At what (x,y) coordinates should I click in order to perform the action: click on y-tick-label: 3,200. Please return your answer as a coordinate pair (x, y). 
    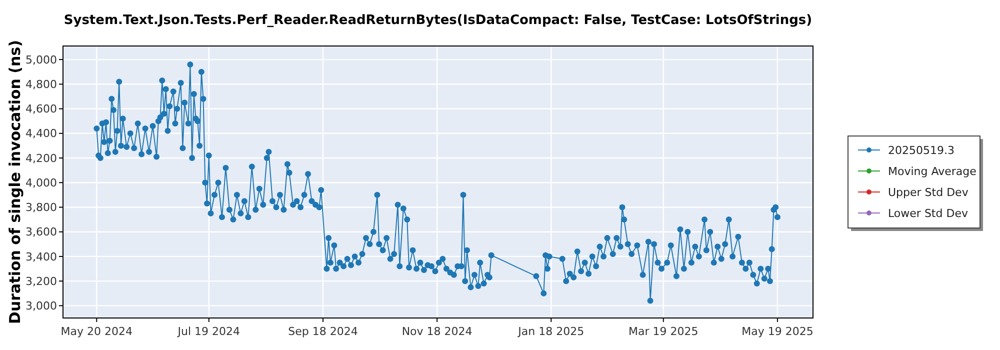
    Looking at the image, I should click on (41, 281).